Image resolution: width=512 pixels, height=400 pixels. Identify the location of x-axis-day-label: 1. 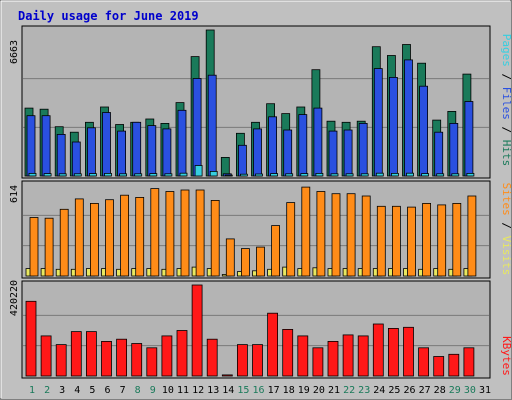
(32, 390).